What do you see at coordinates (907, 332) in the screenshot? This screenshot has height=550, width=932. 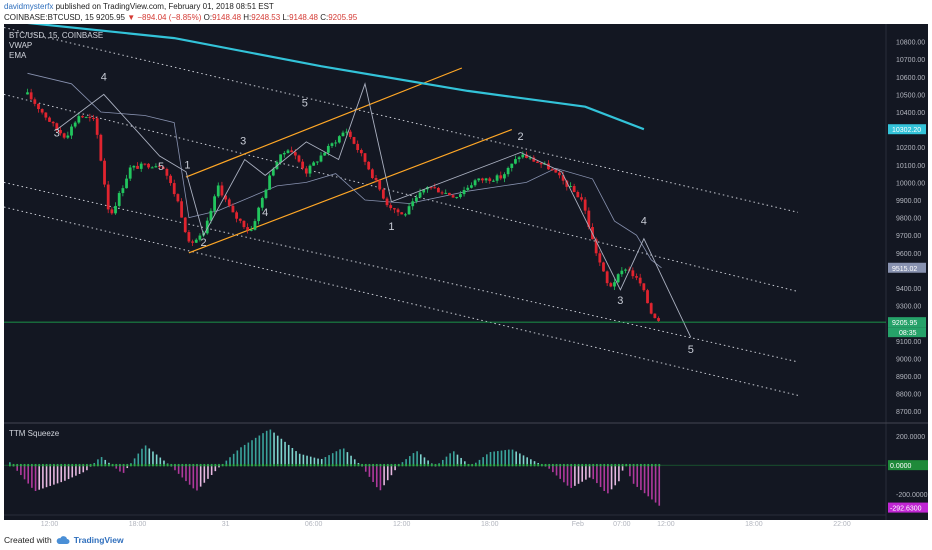 I see `countdown-flag` at bounding box center [907, 332].